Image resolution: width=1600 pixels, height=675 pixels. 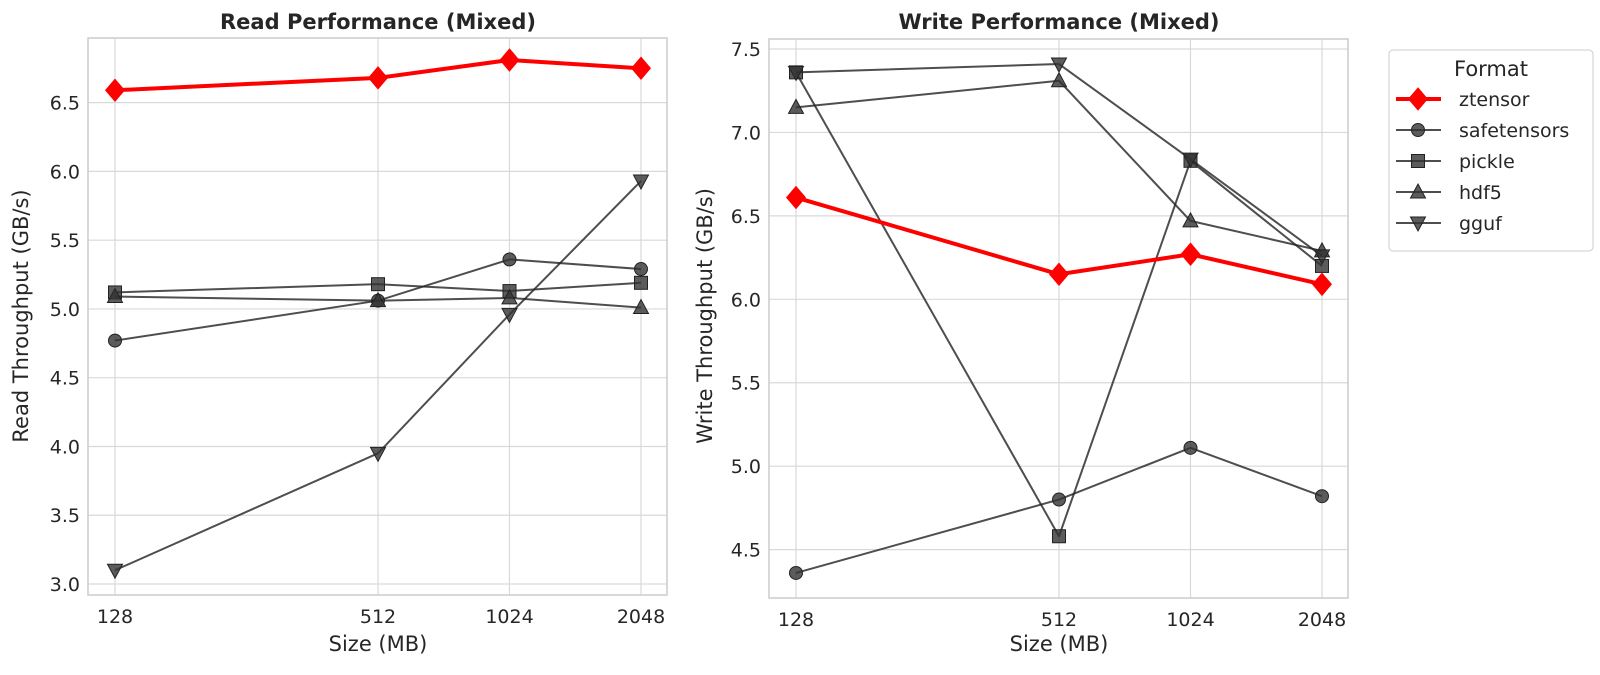 What do you see at coordinates (1481, 224) in the screenshot?
I see `legend-label: gguf` at bounding box center [1481, 224].